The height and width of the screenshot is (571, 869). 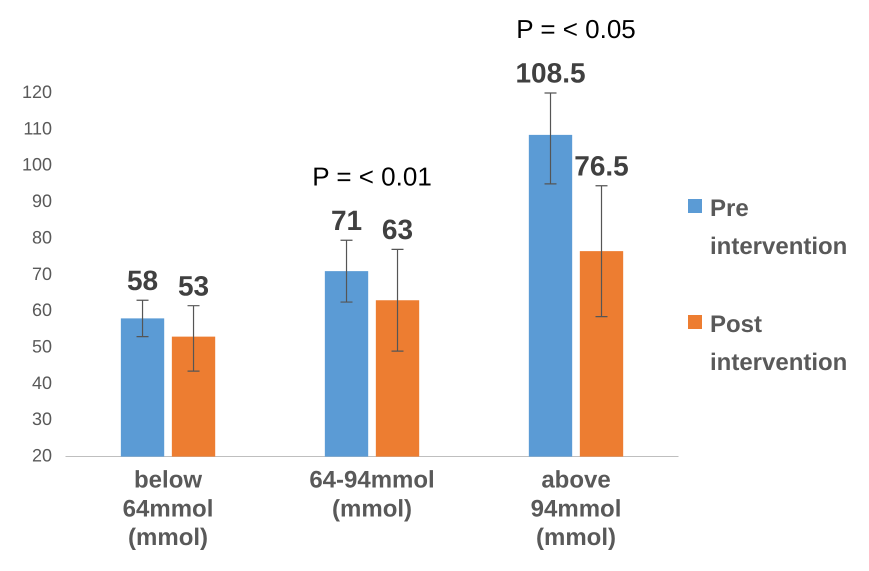 I want to click on y-tick-label: 80, so click(x=42, y=237).